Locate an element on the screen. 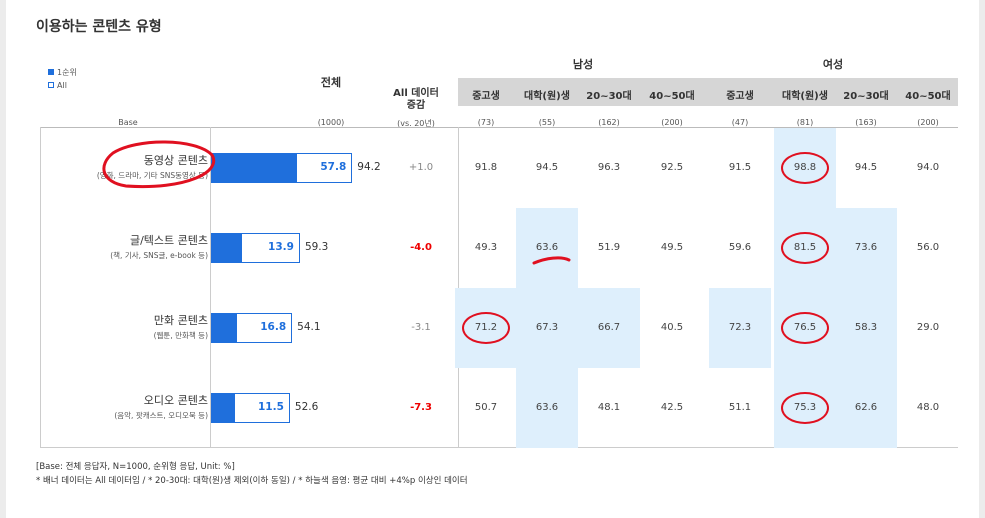 This screenshot has width=985, height=518. legend-fill-swatch is located at coordinates (51, 72).